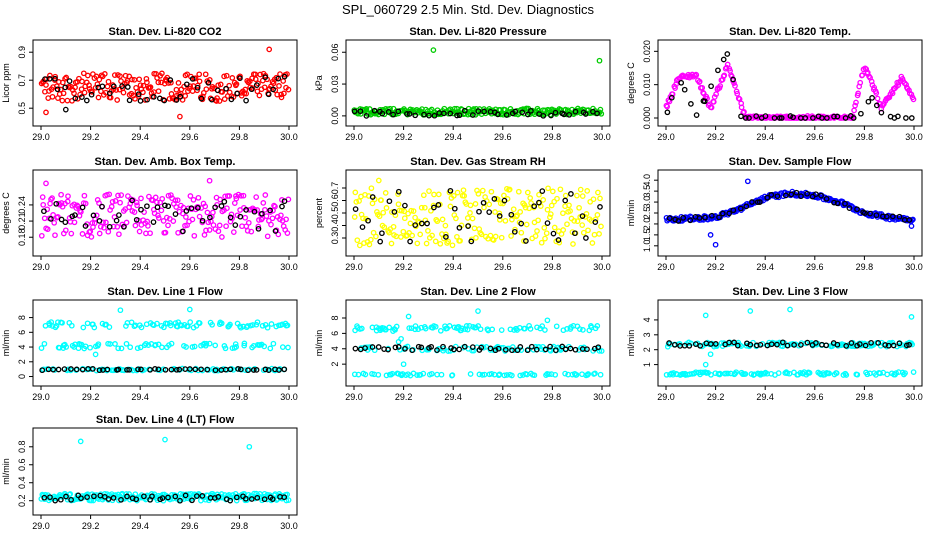  What do you see at coordinates (335, 84) in the screenshot?
I see `y-tick-label: 0.03` at bounding box center [335, 84].